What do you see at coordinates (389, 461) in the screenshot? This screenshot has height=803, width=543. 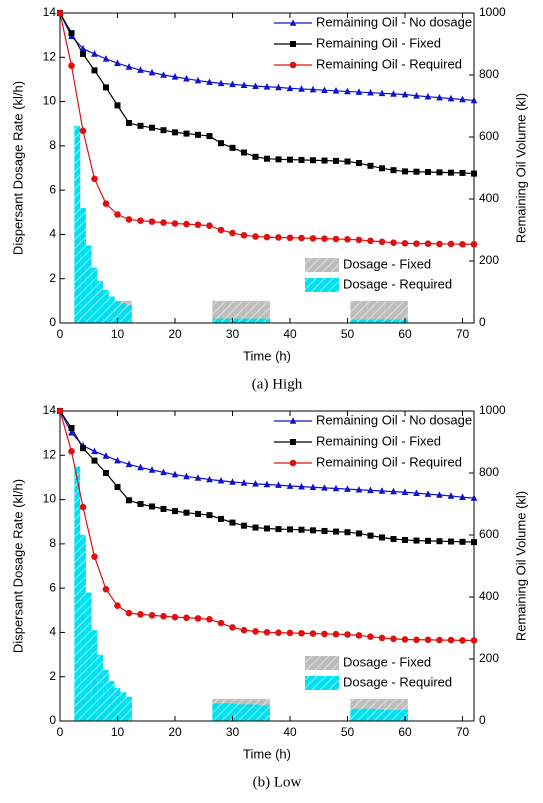 I see `legend-label: Remaining Oil - Required` at bounding box center [389, 461].